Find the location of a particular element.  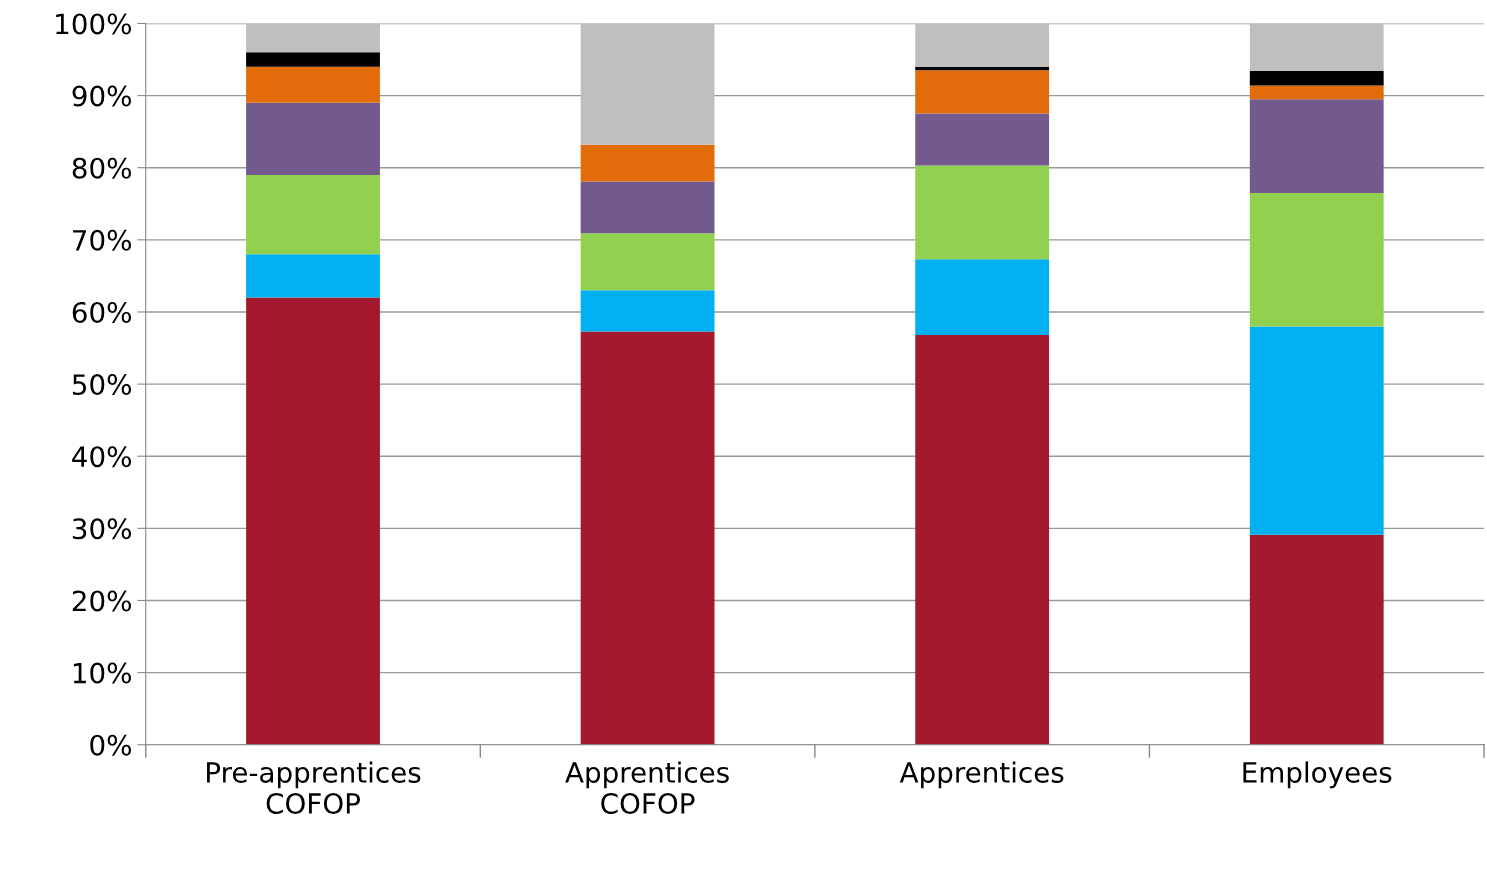

y-tick-label: 0% is located at coordinates (110, 745).